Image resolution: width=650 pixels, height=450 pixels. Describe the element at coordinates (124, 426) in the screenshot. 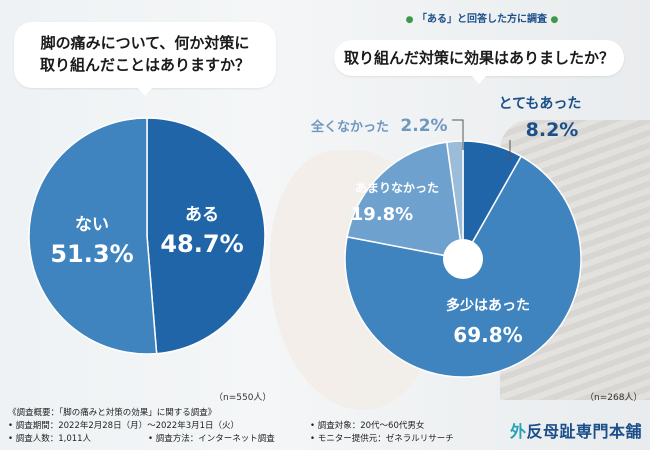

I see `survey-period: • 調査期間：2022年2月28日（月）～2022年3月1日（火）` at that location.